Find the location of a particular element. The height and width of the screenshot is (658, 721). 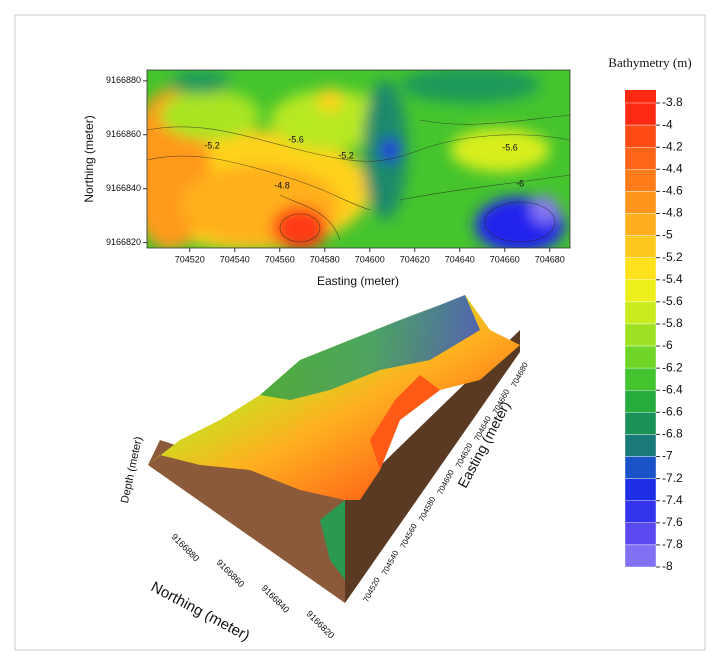

contour-label: -6 is located at coordinates (520, 183).